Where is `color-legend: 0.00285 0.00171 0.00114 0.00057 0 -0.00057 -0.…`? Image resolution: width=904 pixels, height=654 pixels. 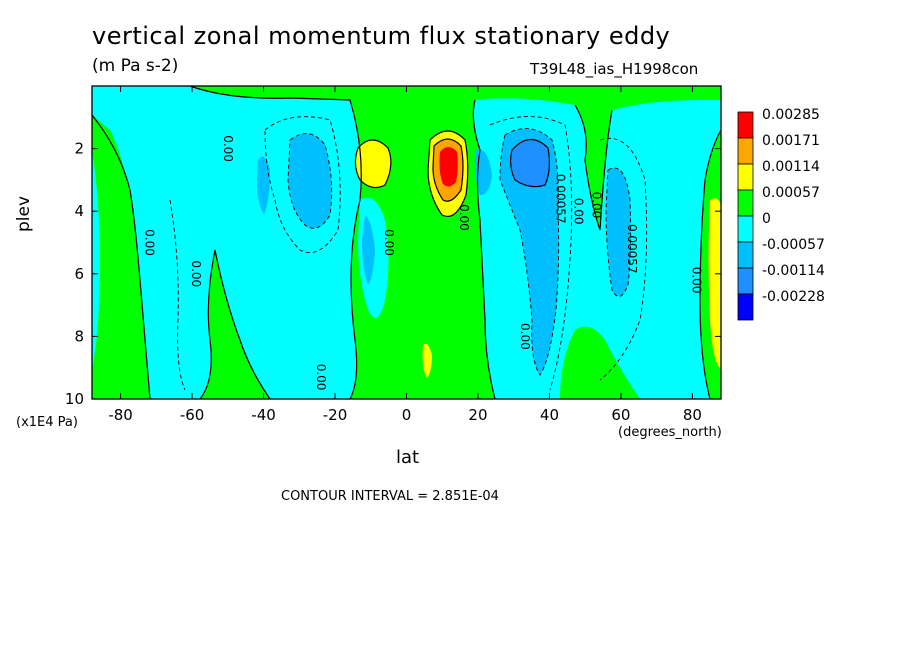
color-legend: 0.00285 0.00171 0.00114 0.00057 0 -0.00057 -0.… is located at coordinates (781, 214).